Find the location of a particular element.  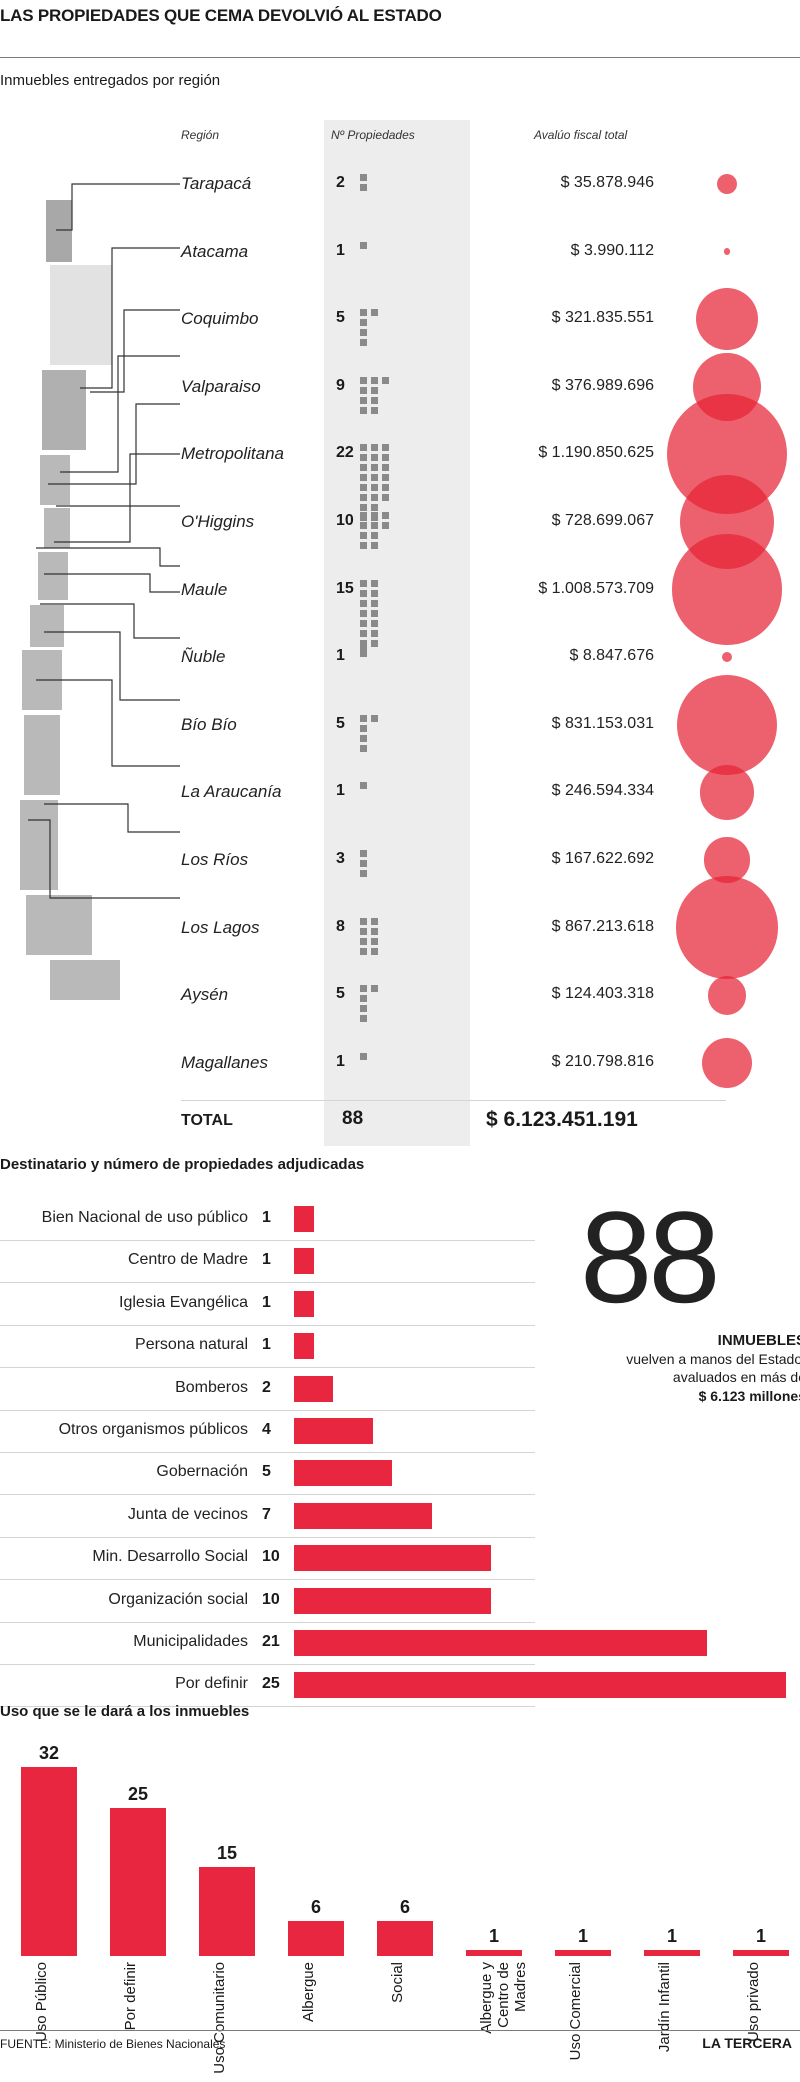

region-value: $ 8.847.676 is located at coordinates (611, 656).